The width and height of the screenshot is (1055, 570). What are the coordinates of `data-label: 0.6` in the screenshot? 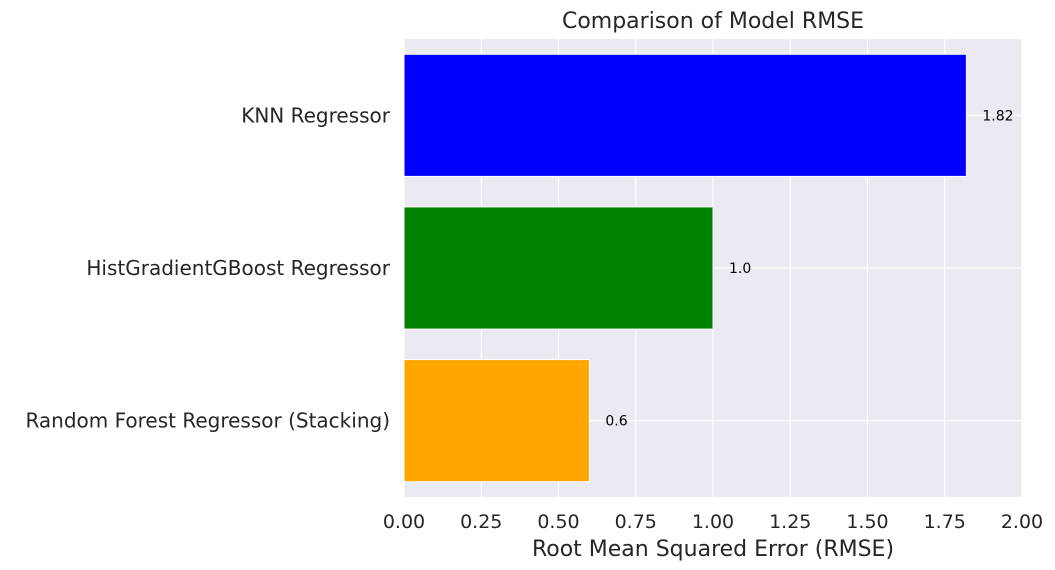 It's located at (616, 422).